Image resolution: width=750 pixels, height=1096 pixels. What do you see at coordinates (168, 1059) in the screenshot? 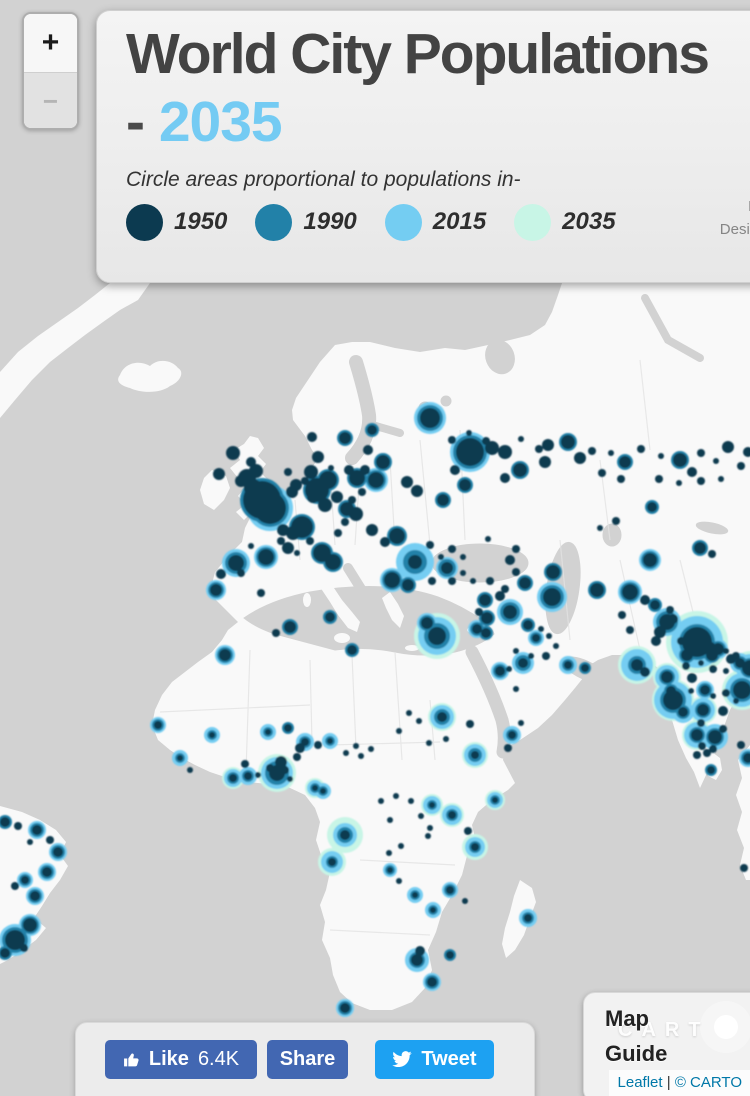
I see `like-label: Like` at bounding box center [168, 1059].